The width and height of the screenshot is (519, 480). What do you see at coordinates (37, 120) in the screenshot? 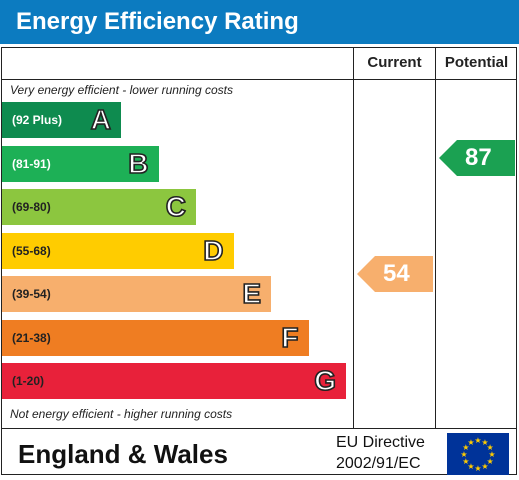
I see `band-range-label: (92 Plus)` at bounding box center [37, 120].